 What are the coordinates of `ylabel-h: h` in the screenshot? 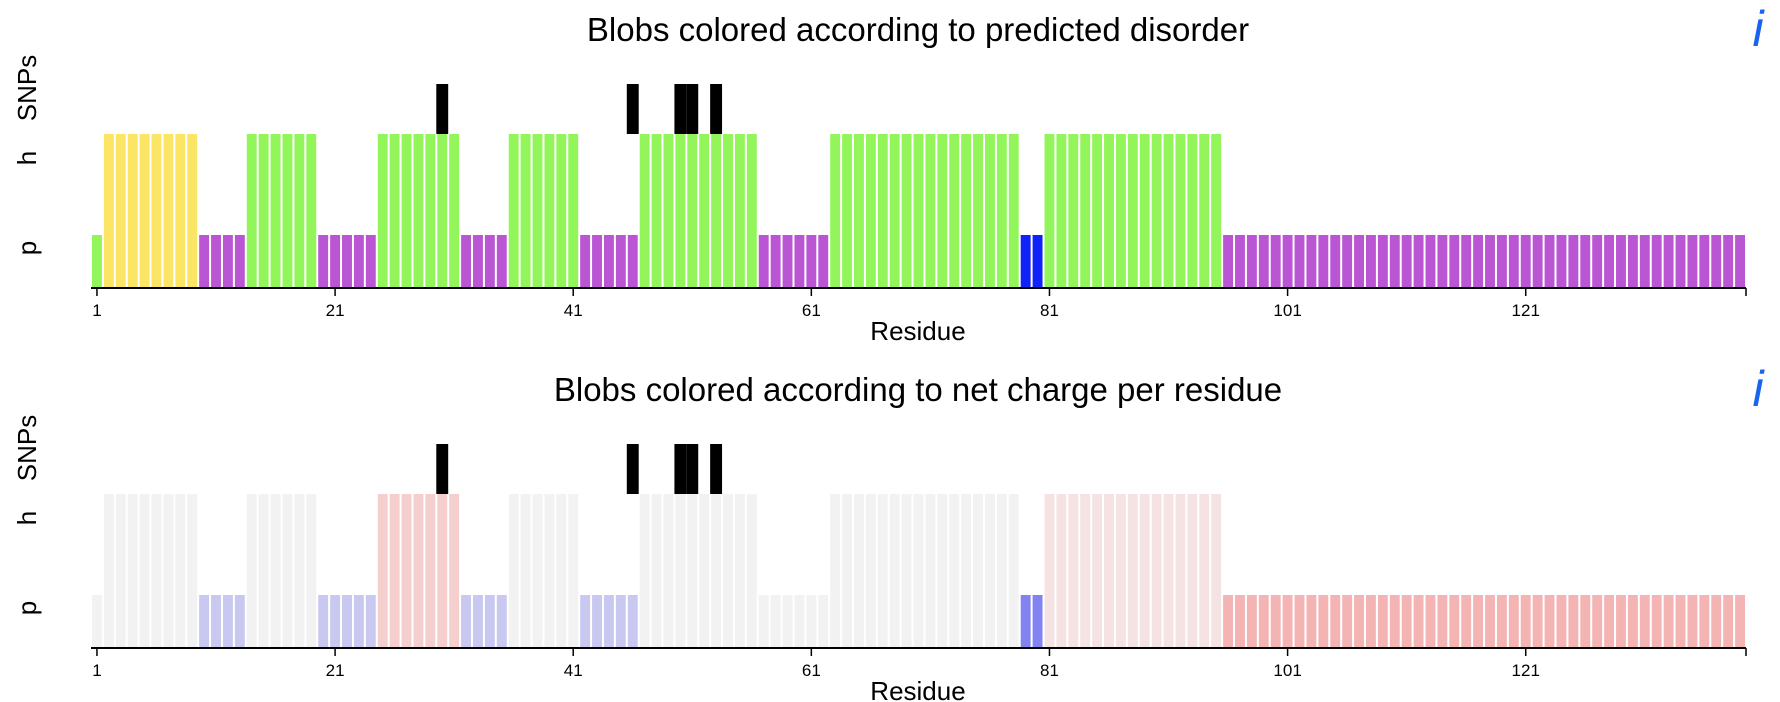 It's located at (27, 518).